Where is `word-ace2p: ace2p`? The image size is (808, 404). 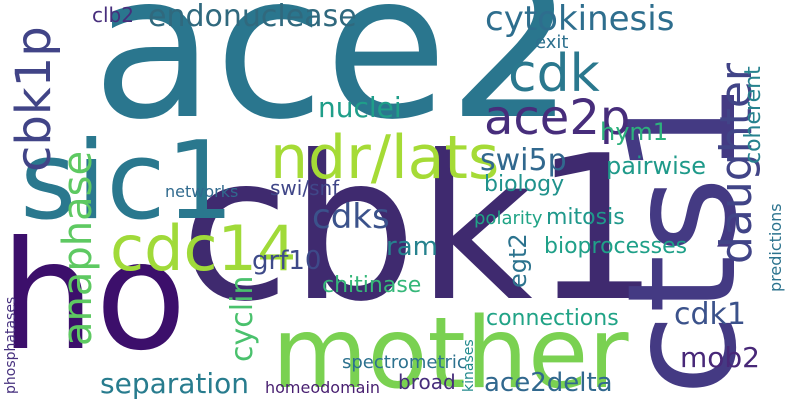
word-ace2p: ace2p is located at coordinates (557, 118).